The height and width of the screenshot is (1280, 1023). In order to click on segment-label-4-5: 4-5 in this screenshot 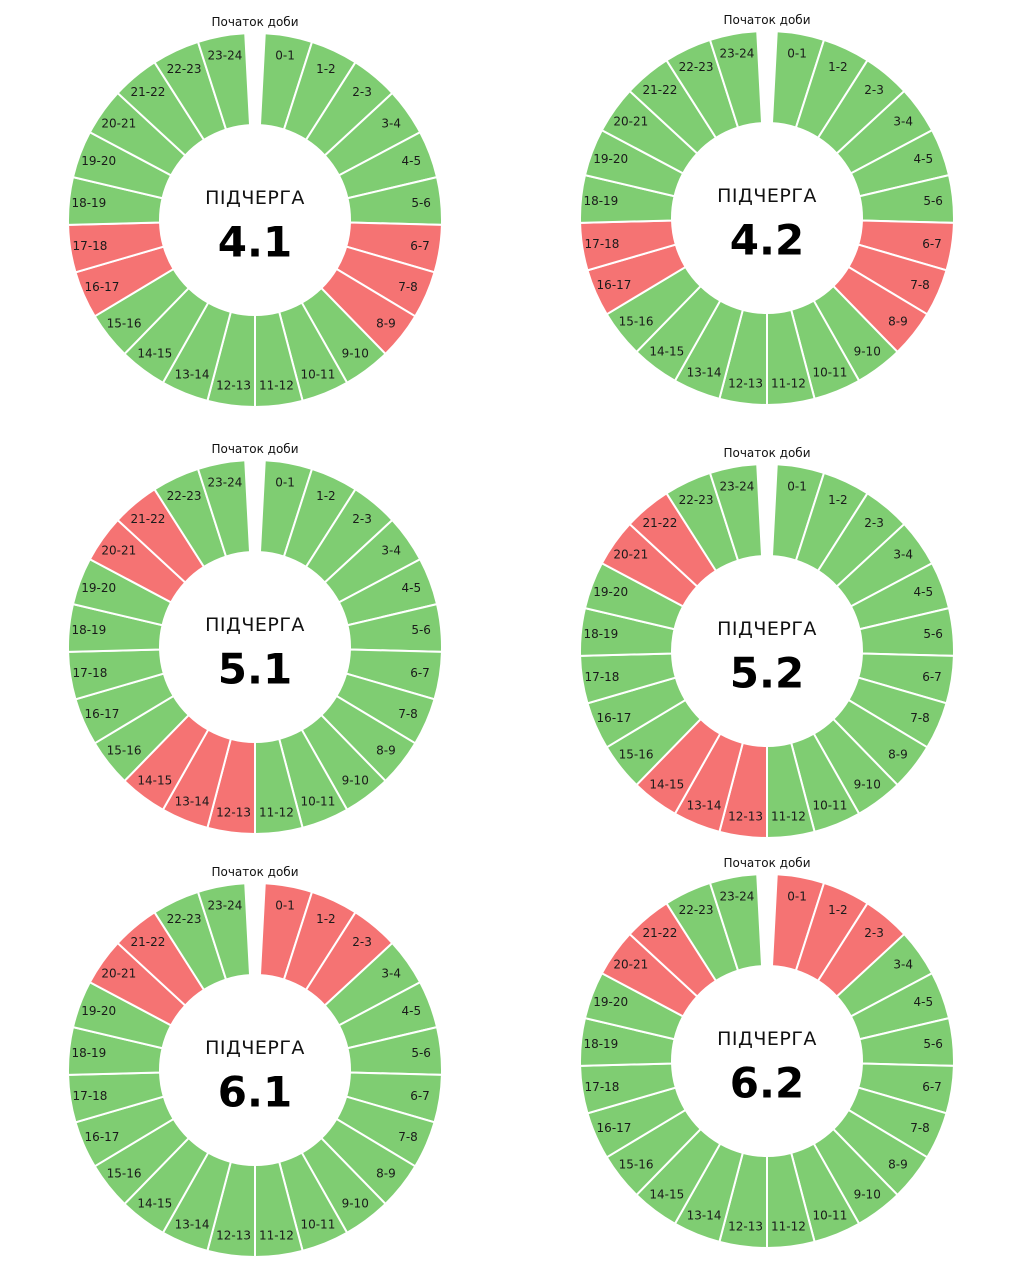, I will do `click(411, 1011)`.